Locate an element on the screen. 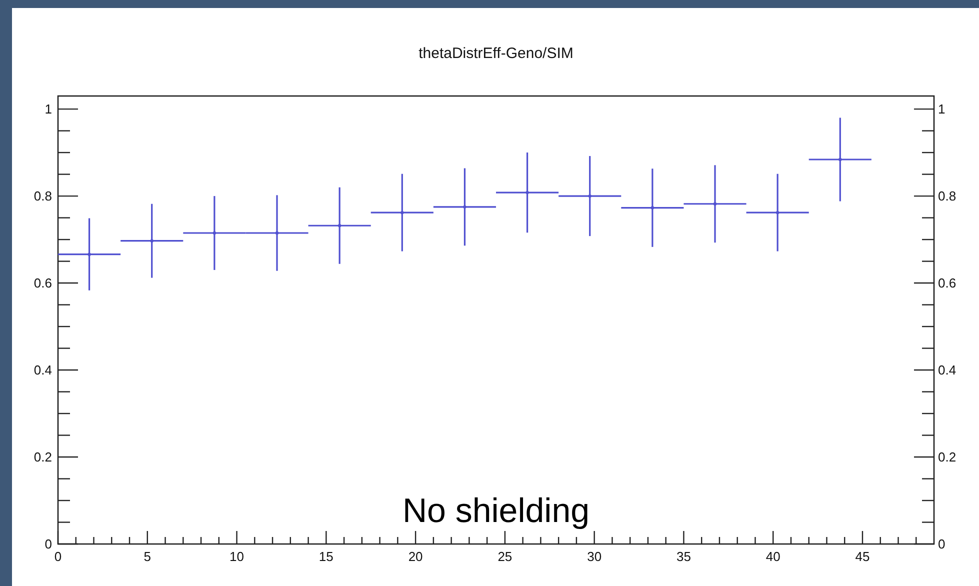 The width and height of the screenshot is (979, 586). x-tick-label: 0 is located at coordinates (58, 556).